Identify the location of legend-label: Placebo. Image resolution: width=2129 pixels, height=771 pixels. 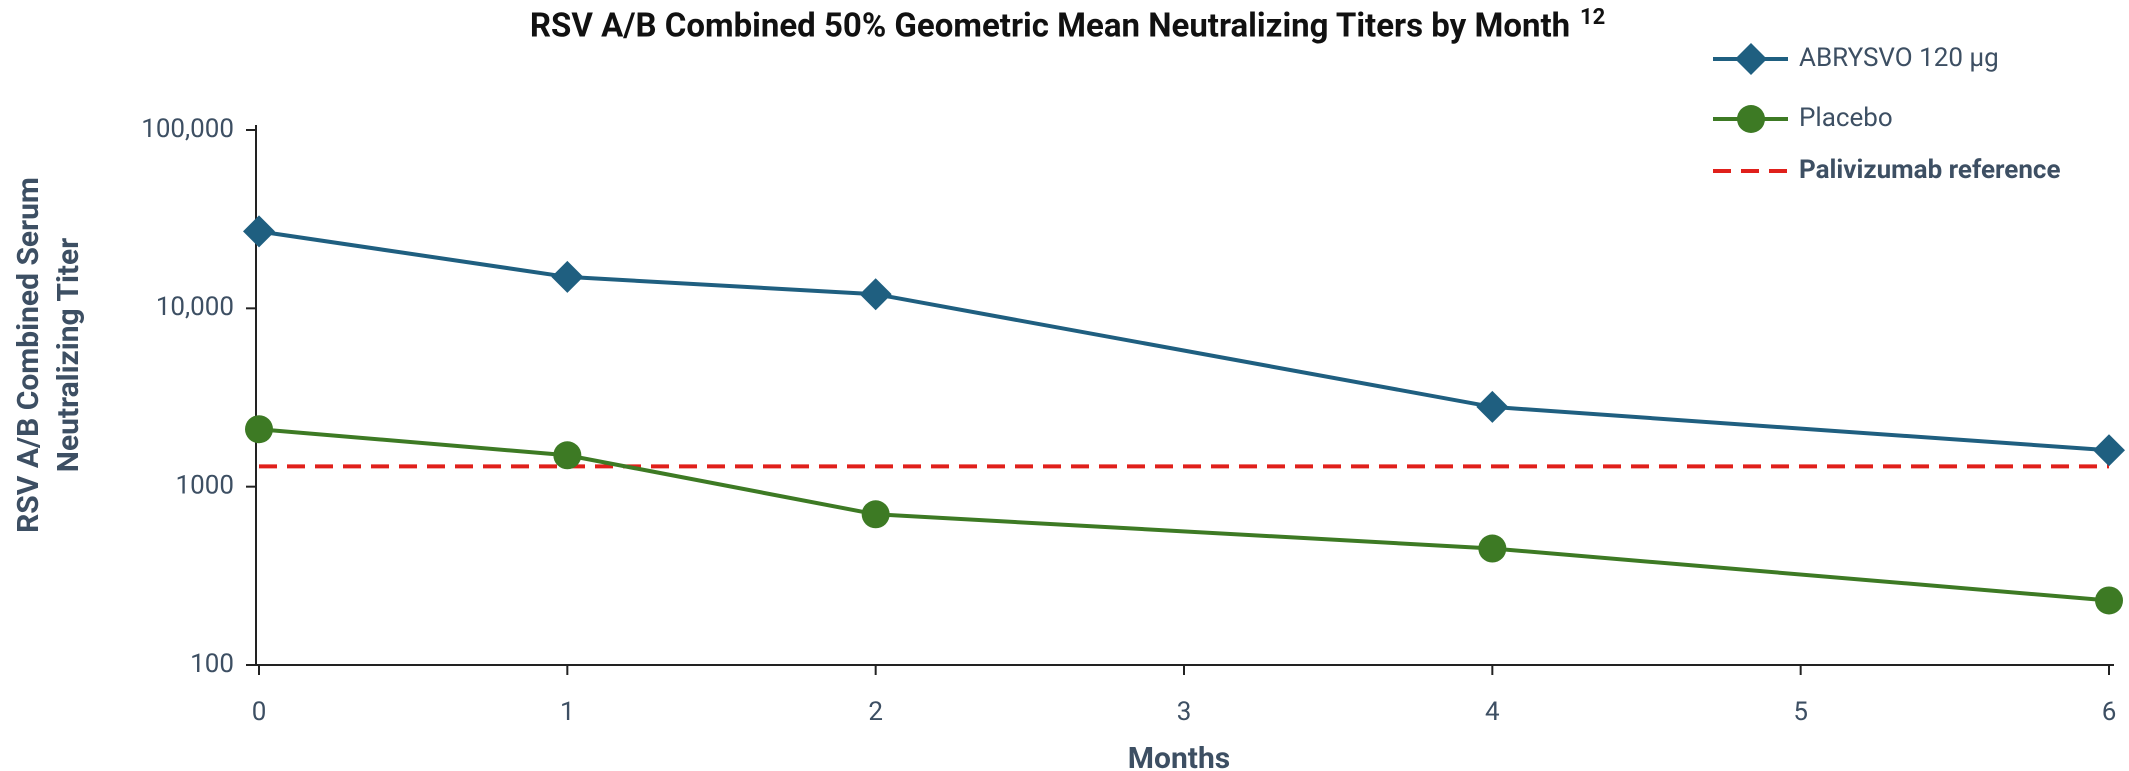
(1846, 118).